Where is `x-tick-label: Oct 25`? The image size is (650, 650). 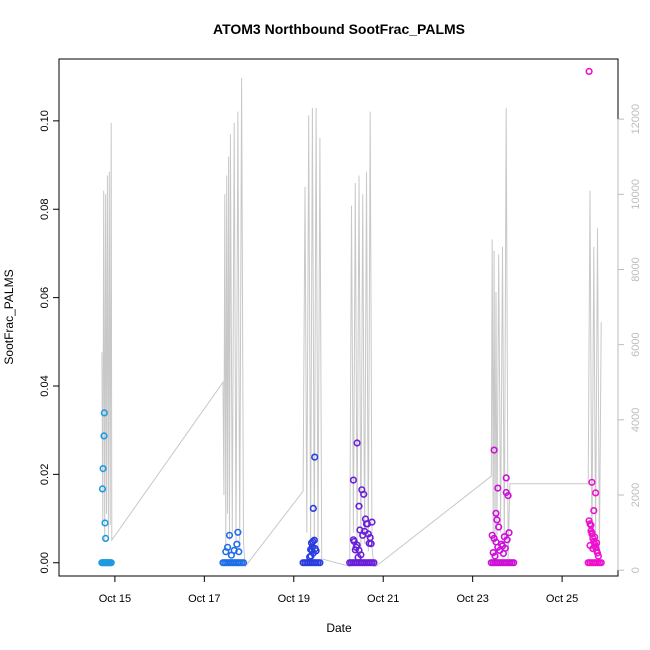
x-tick-label: Oct 25 is located at coordinates (562, 599).